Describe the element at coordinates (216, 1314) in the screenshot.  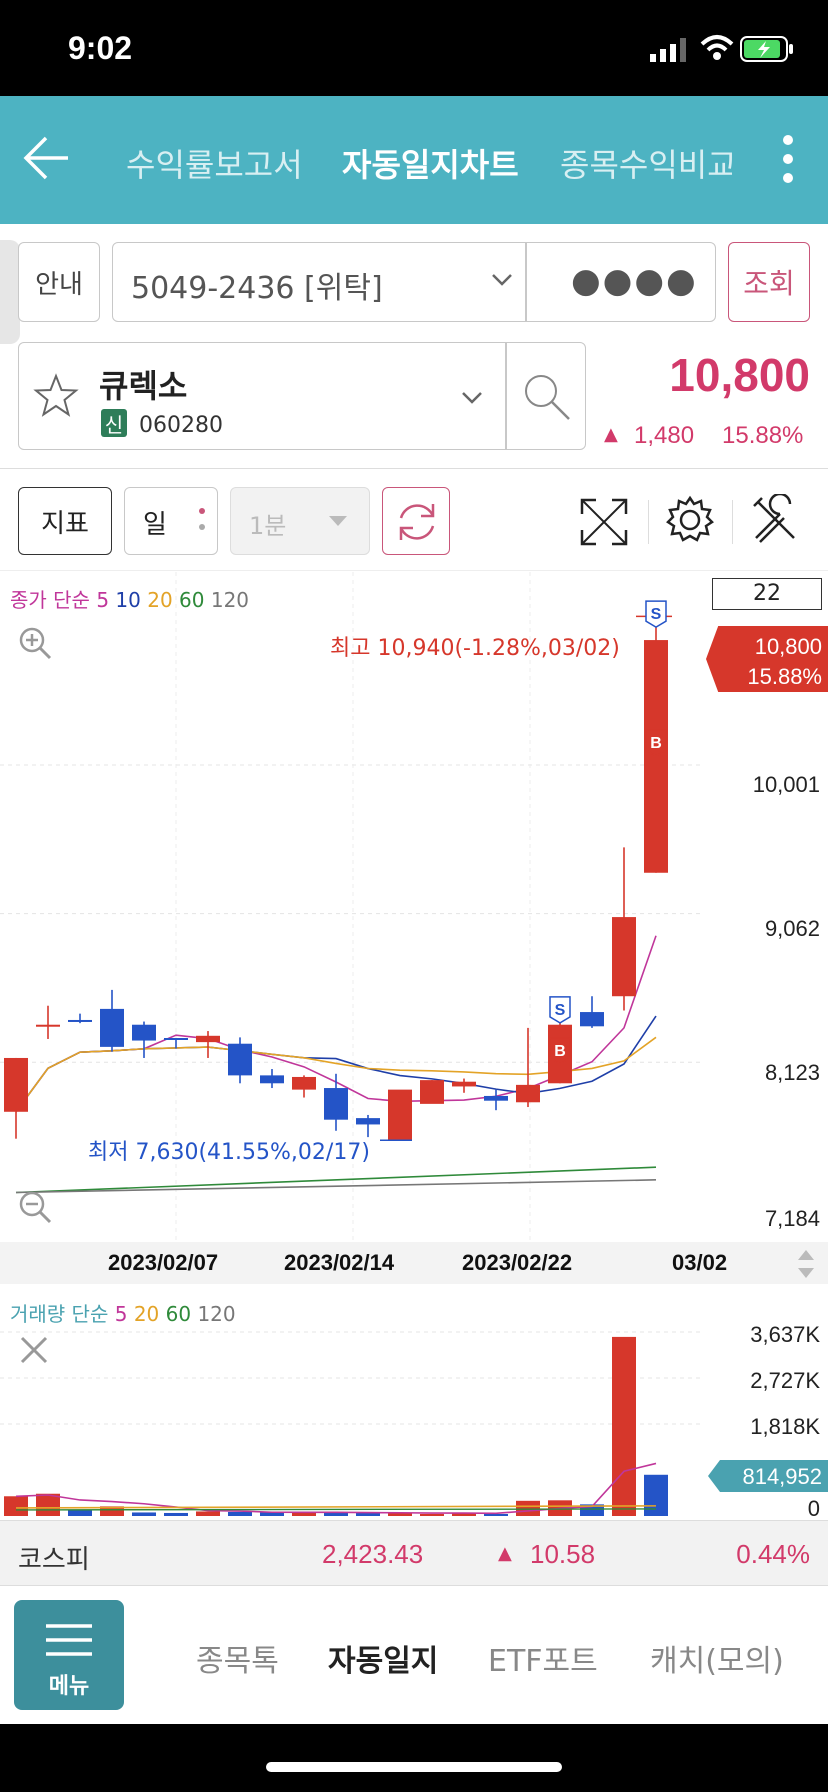
I see `volume-legend-ma120: 120` at that location.